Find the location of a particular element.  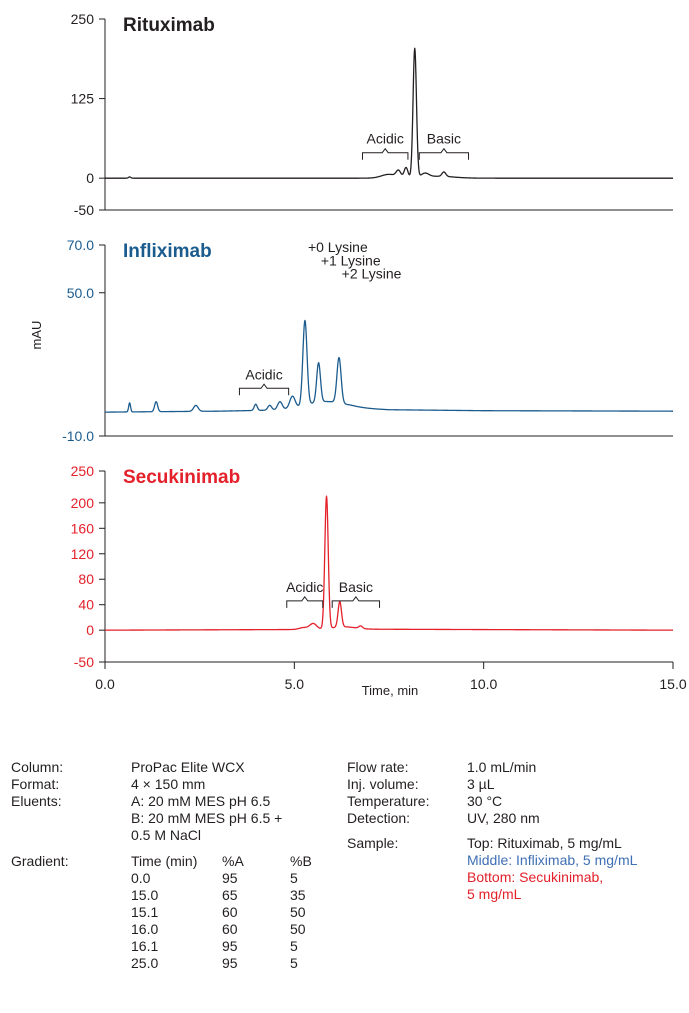

y-tick-label: -10.0 is located at coordinates (78, 436).